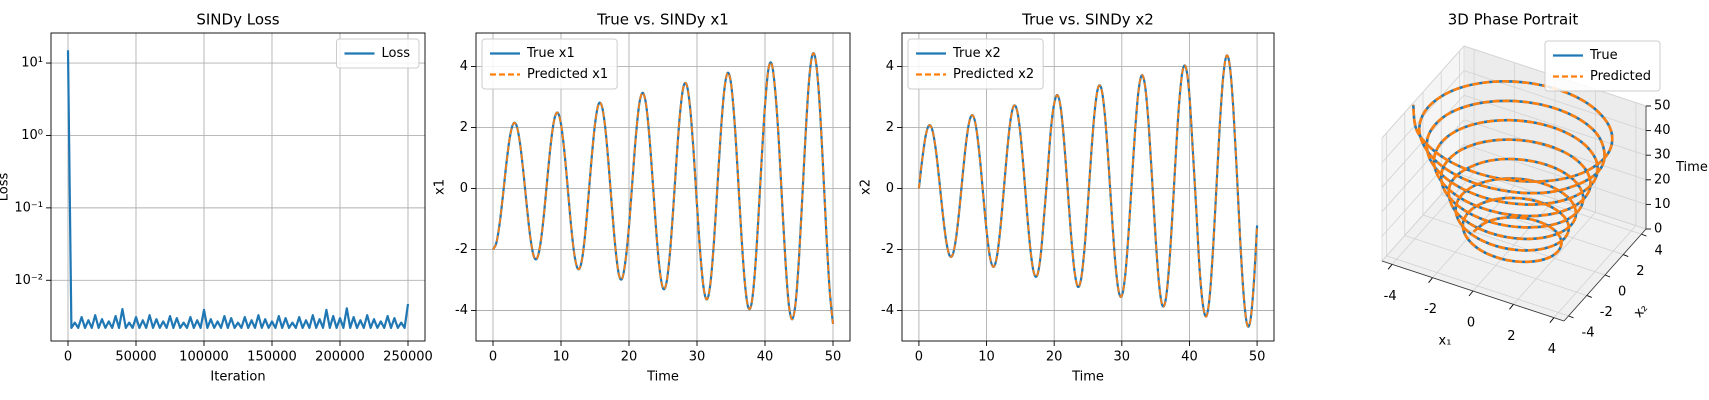 The width and height of the screenshot is (1709, 400). Describe the element at coordinates (662, 20) in the screenshot. I see `chart-title: True vs. SINDy x1` at that location.